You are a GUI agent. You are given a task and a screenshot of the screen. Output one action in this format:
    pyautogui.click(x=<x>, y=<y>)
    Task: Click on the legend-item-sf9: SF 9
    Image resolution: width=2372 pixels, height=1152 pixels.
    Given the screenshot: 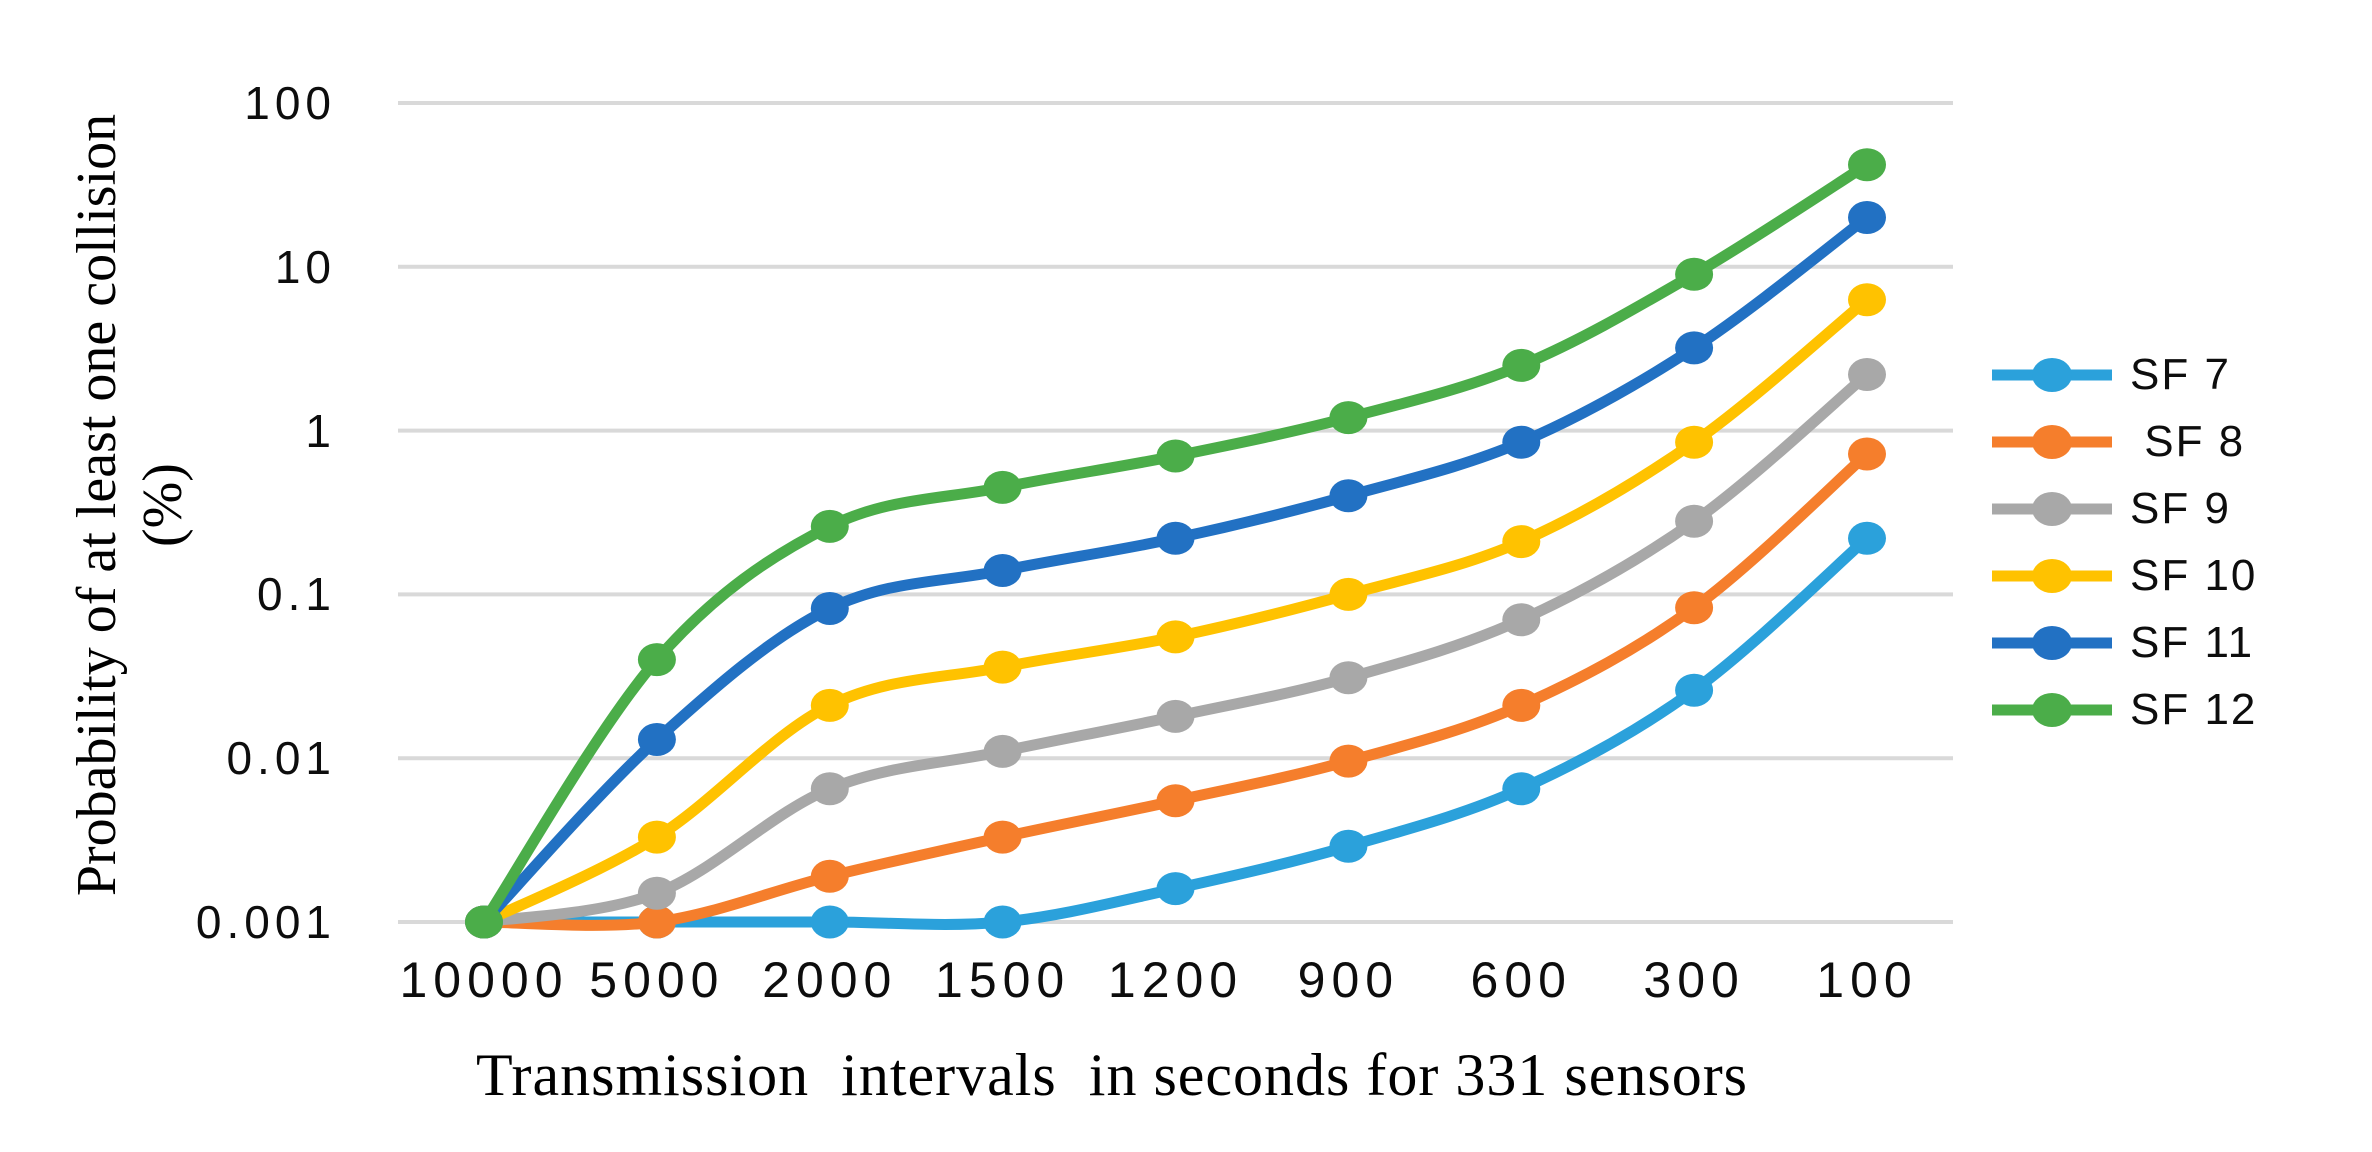 What is the action you would take?
    pyautogui.click(x=2122, y=508)
    